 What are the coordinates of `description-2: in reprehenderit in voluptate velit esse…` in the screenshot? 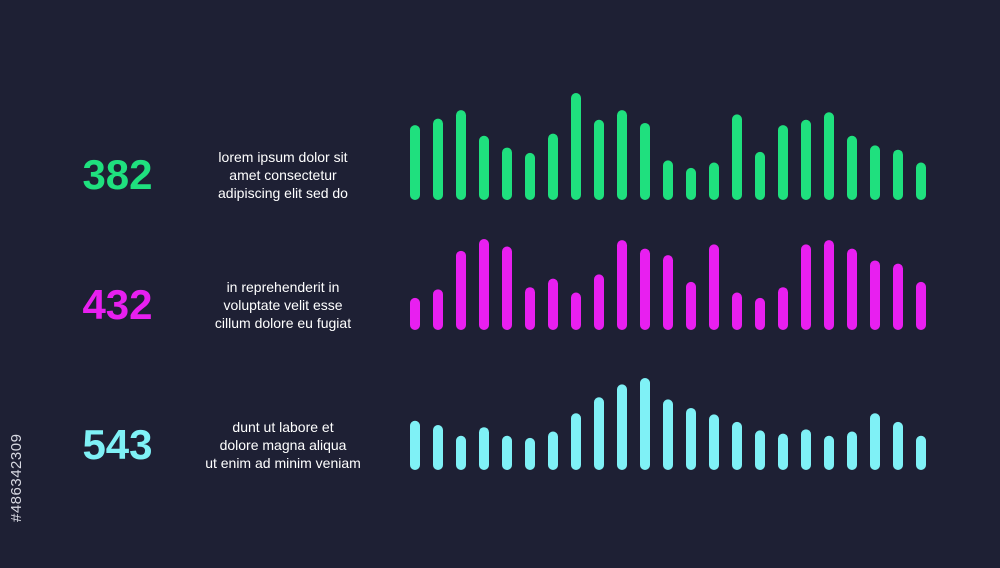 It's located at (283, 305).